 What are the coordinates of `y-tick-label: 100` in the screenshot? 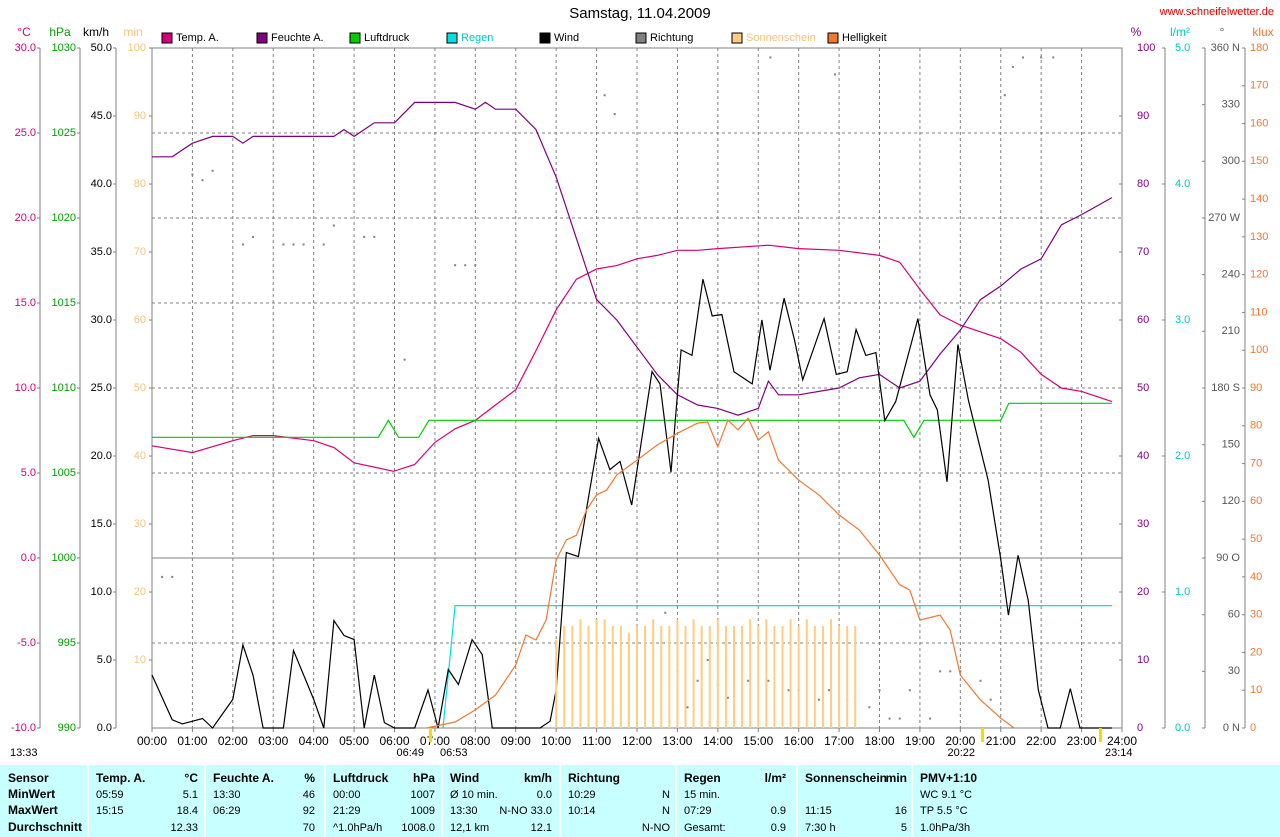 It's located at (1259, 350).